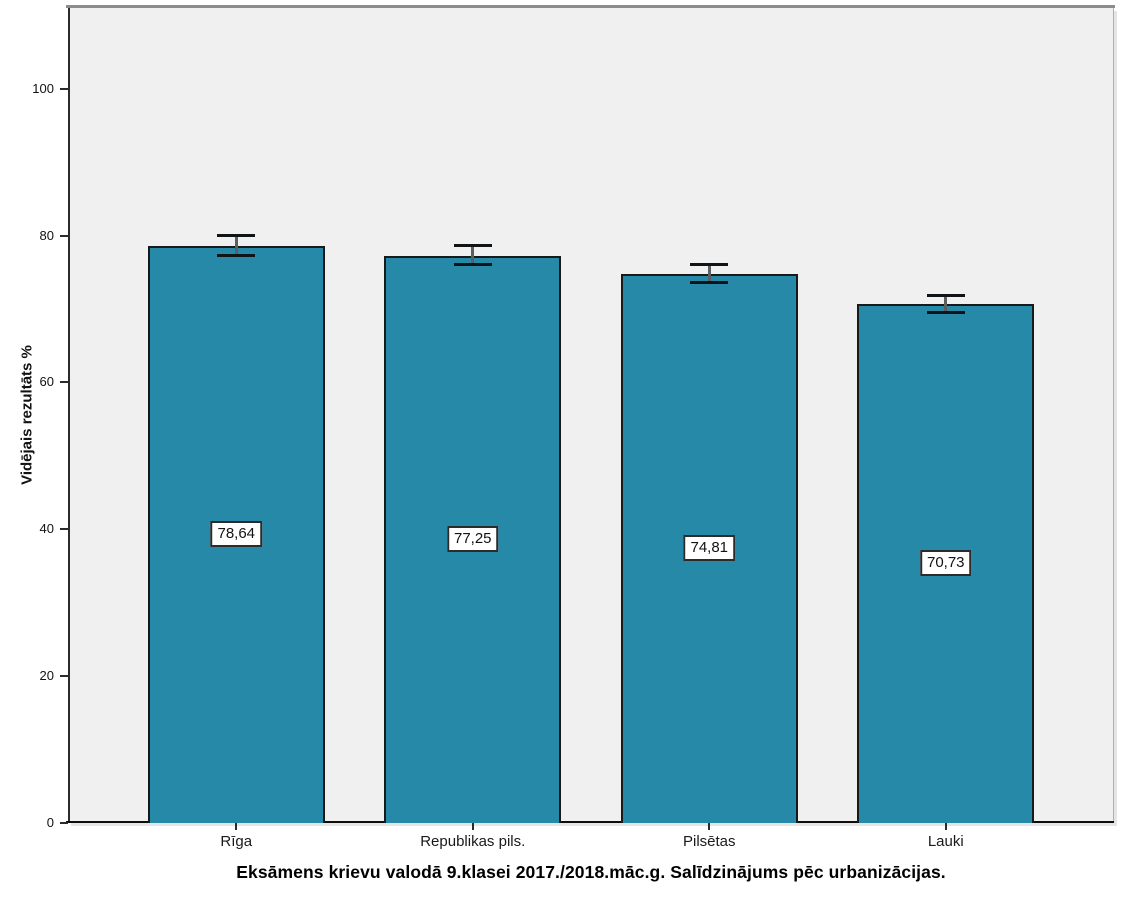 The width and height of the screenshot is (1125, 900). I want to click on y-tick-label: 100, so click(43, 88).